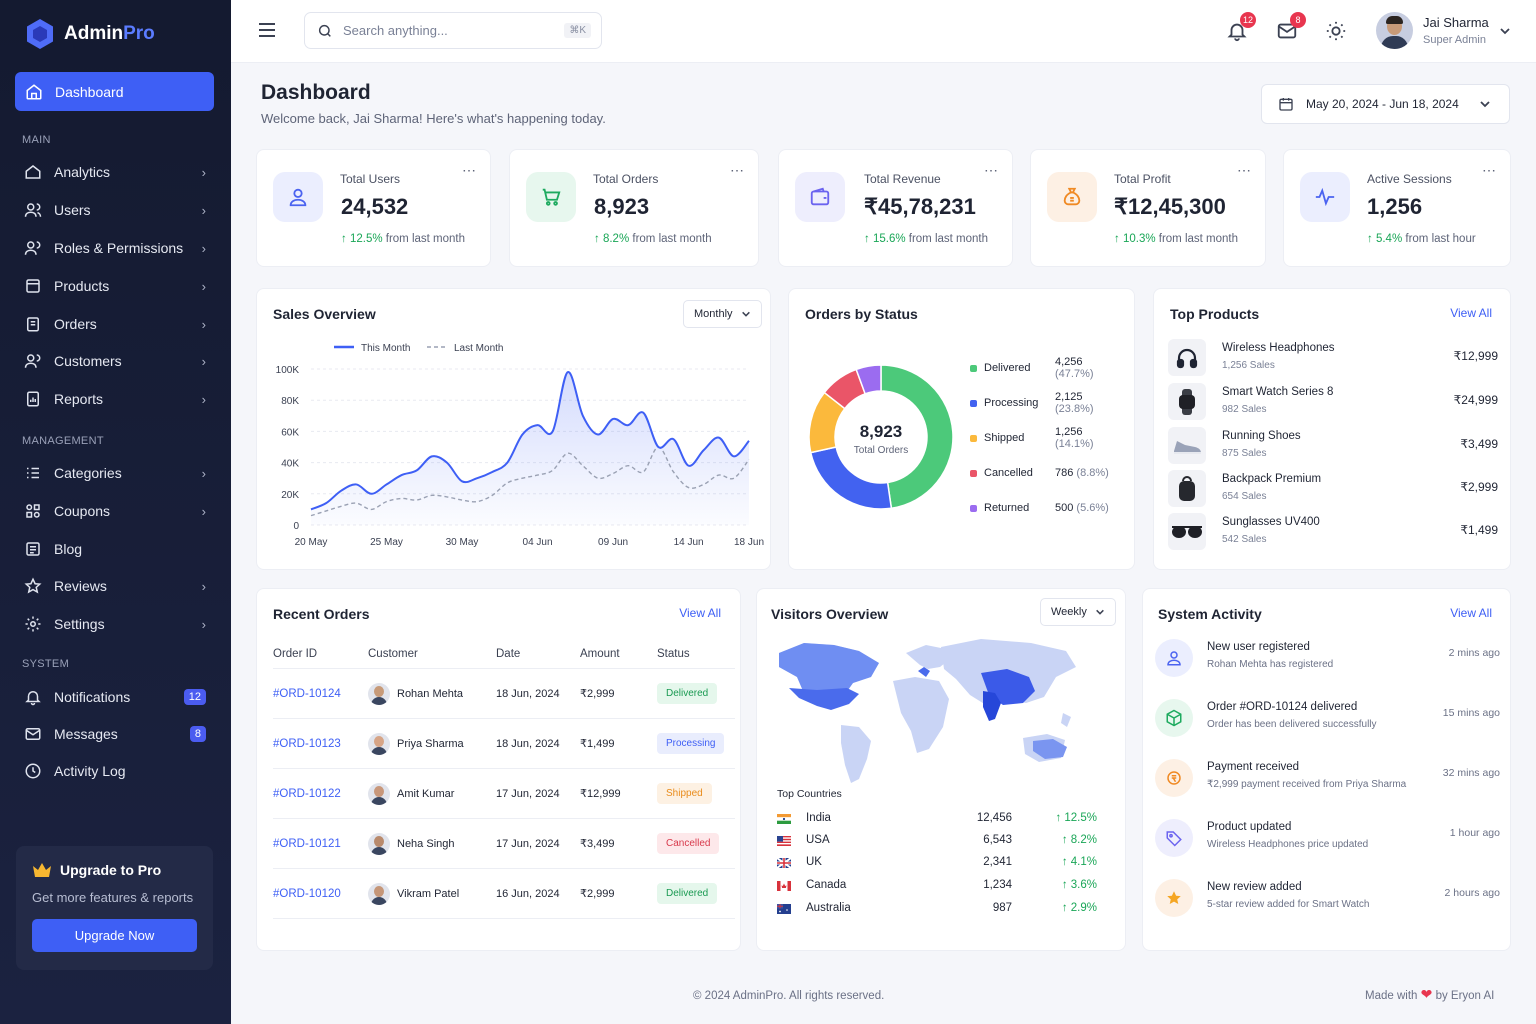 Image resolution: width=1536 pixels, height=1024 pixels. I want to click on product-row: Backpack Premium 654 Sales ₹2,999, so click(1333, 490).